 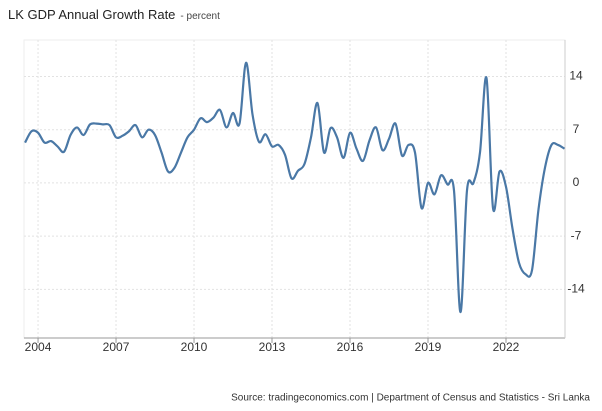 I want to click on x-tick-label: 2010, so click(x=194, y=347).